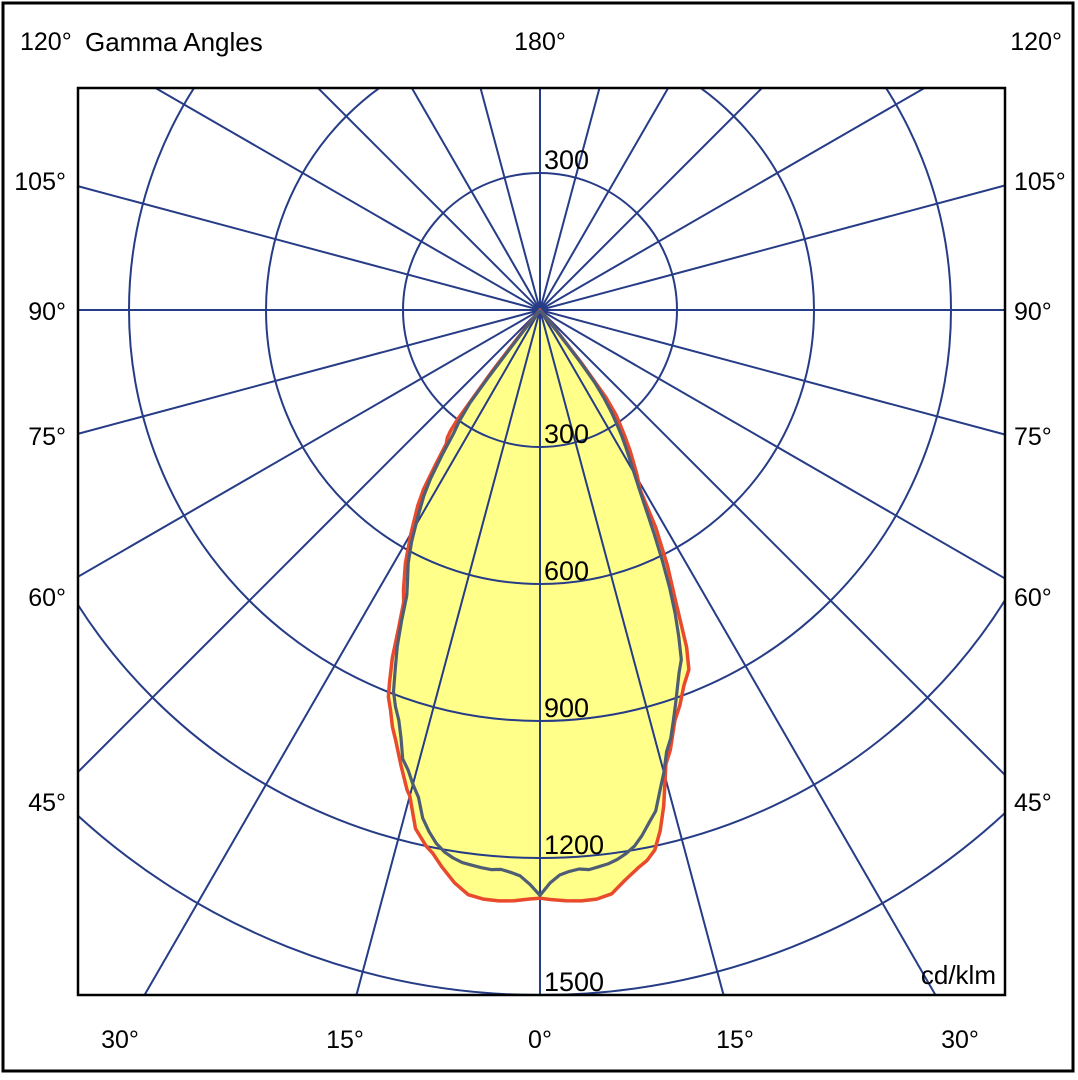 The image size is (1078, 1080). I want to click on ring-value-label: 600, so click(566, 571).